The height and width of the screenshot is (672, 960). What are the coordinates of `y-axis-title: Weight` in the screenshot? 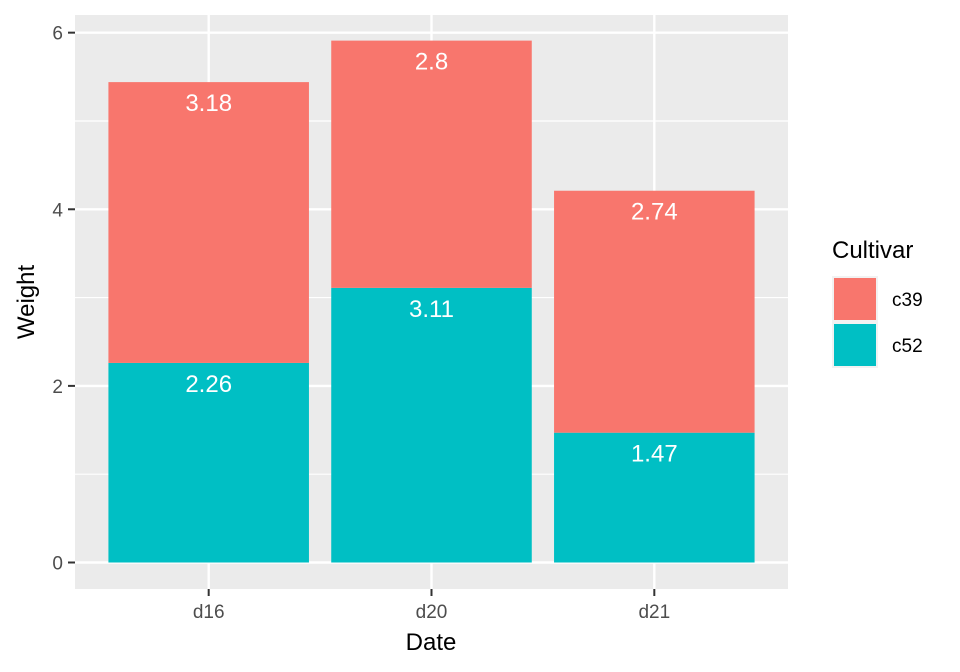 It's located at (26, 302).